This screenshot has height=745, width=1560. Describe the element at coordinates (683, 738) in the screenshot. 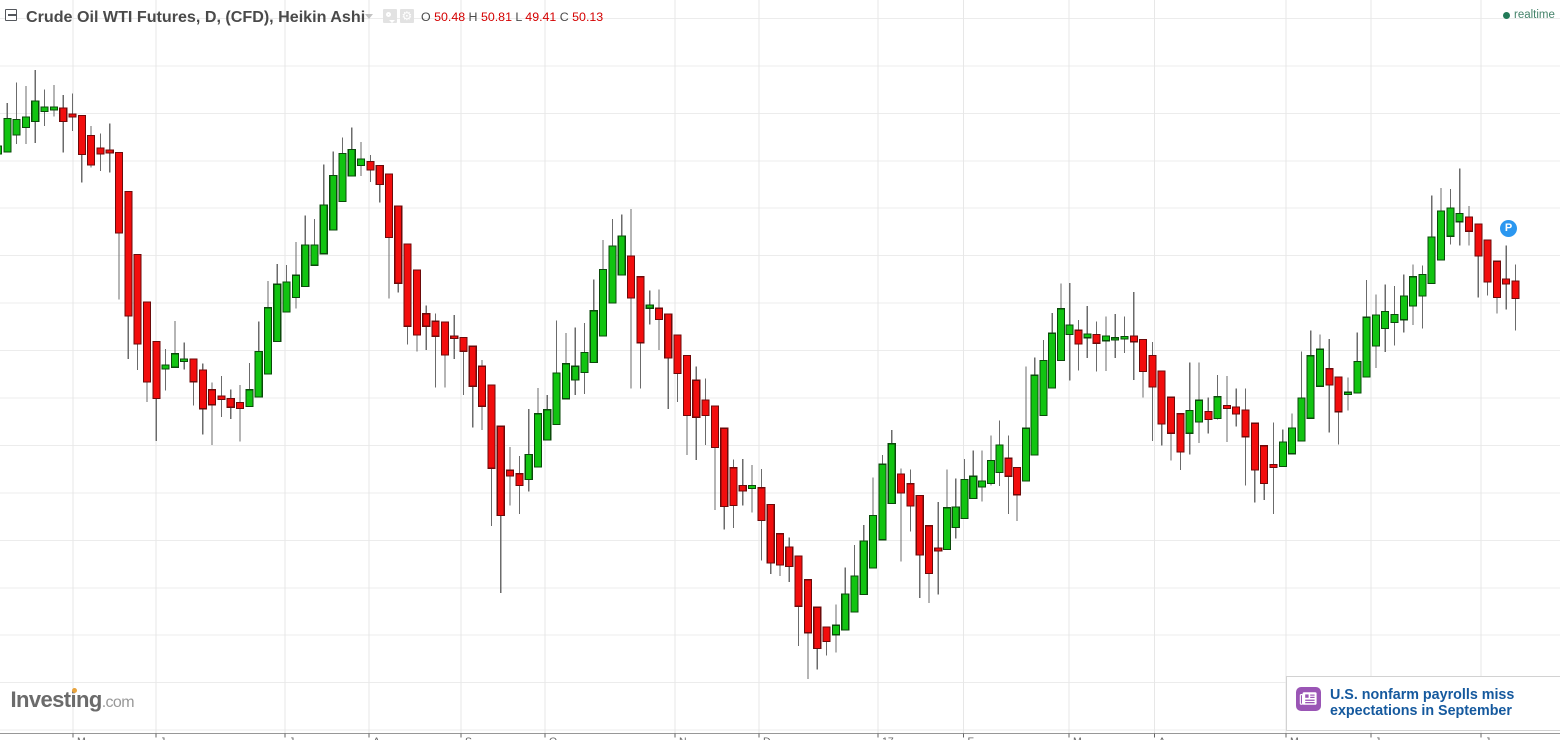

I see `svg-text: N` at that location.